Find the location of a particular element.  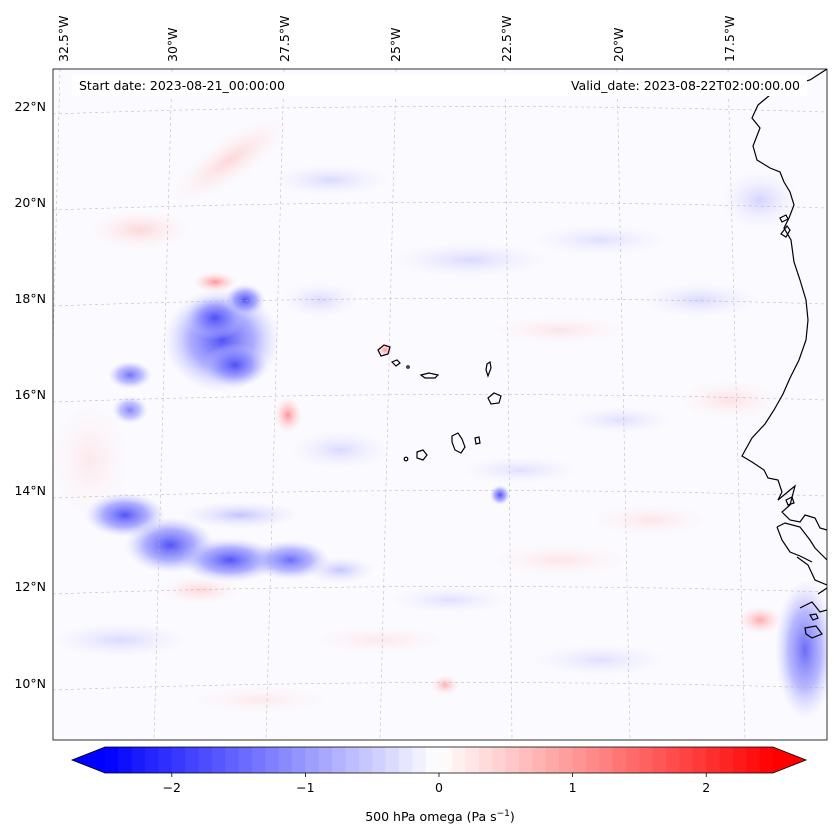

colorbar-extend-max is located at coordinates (789, 760).